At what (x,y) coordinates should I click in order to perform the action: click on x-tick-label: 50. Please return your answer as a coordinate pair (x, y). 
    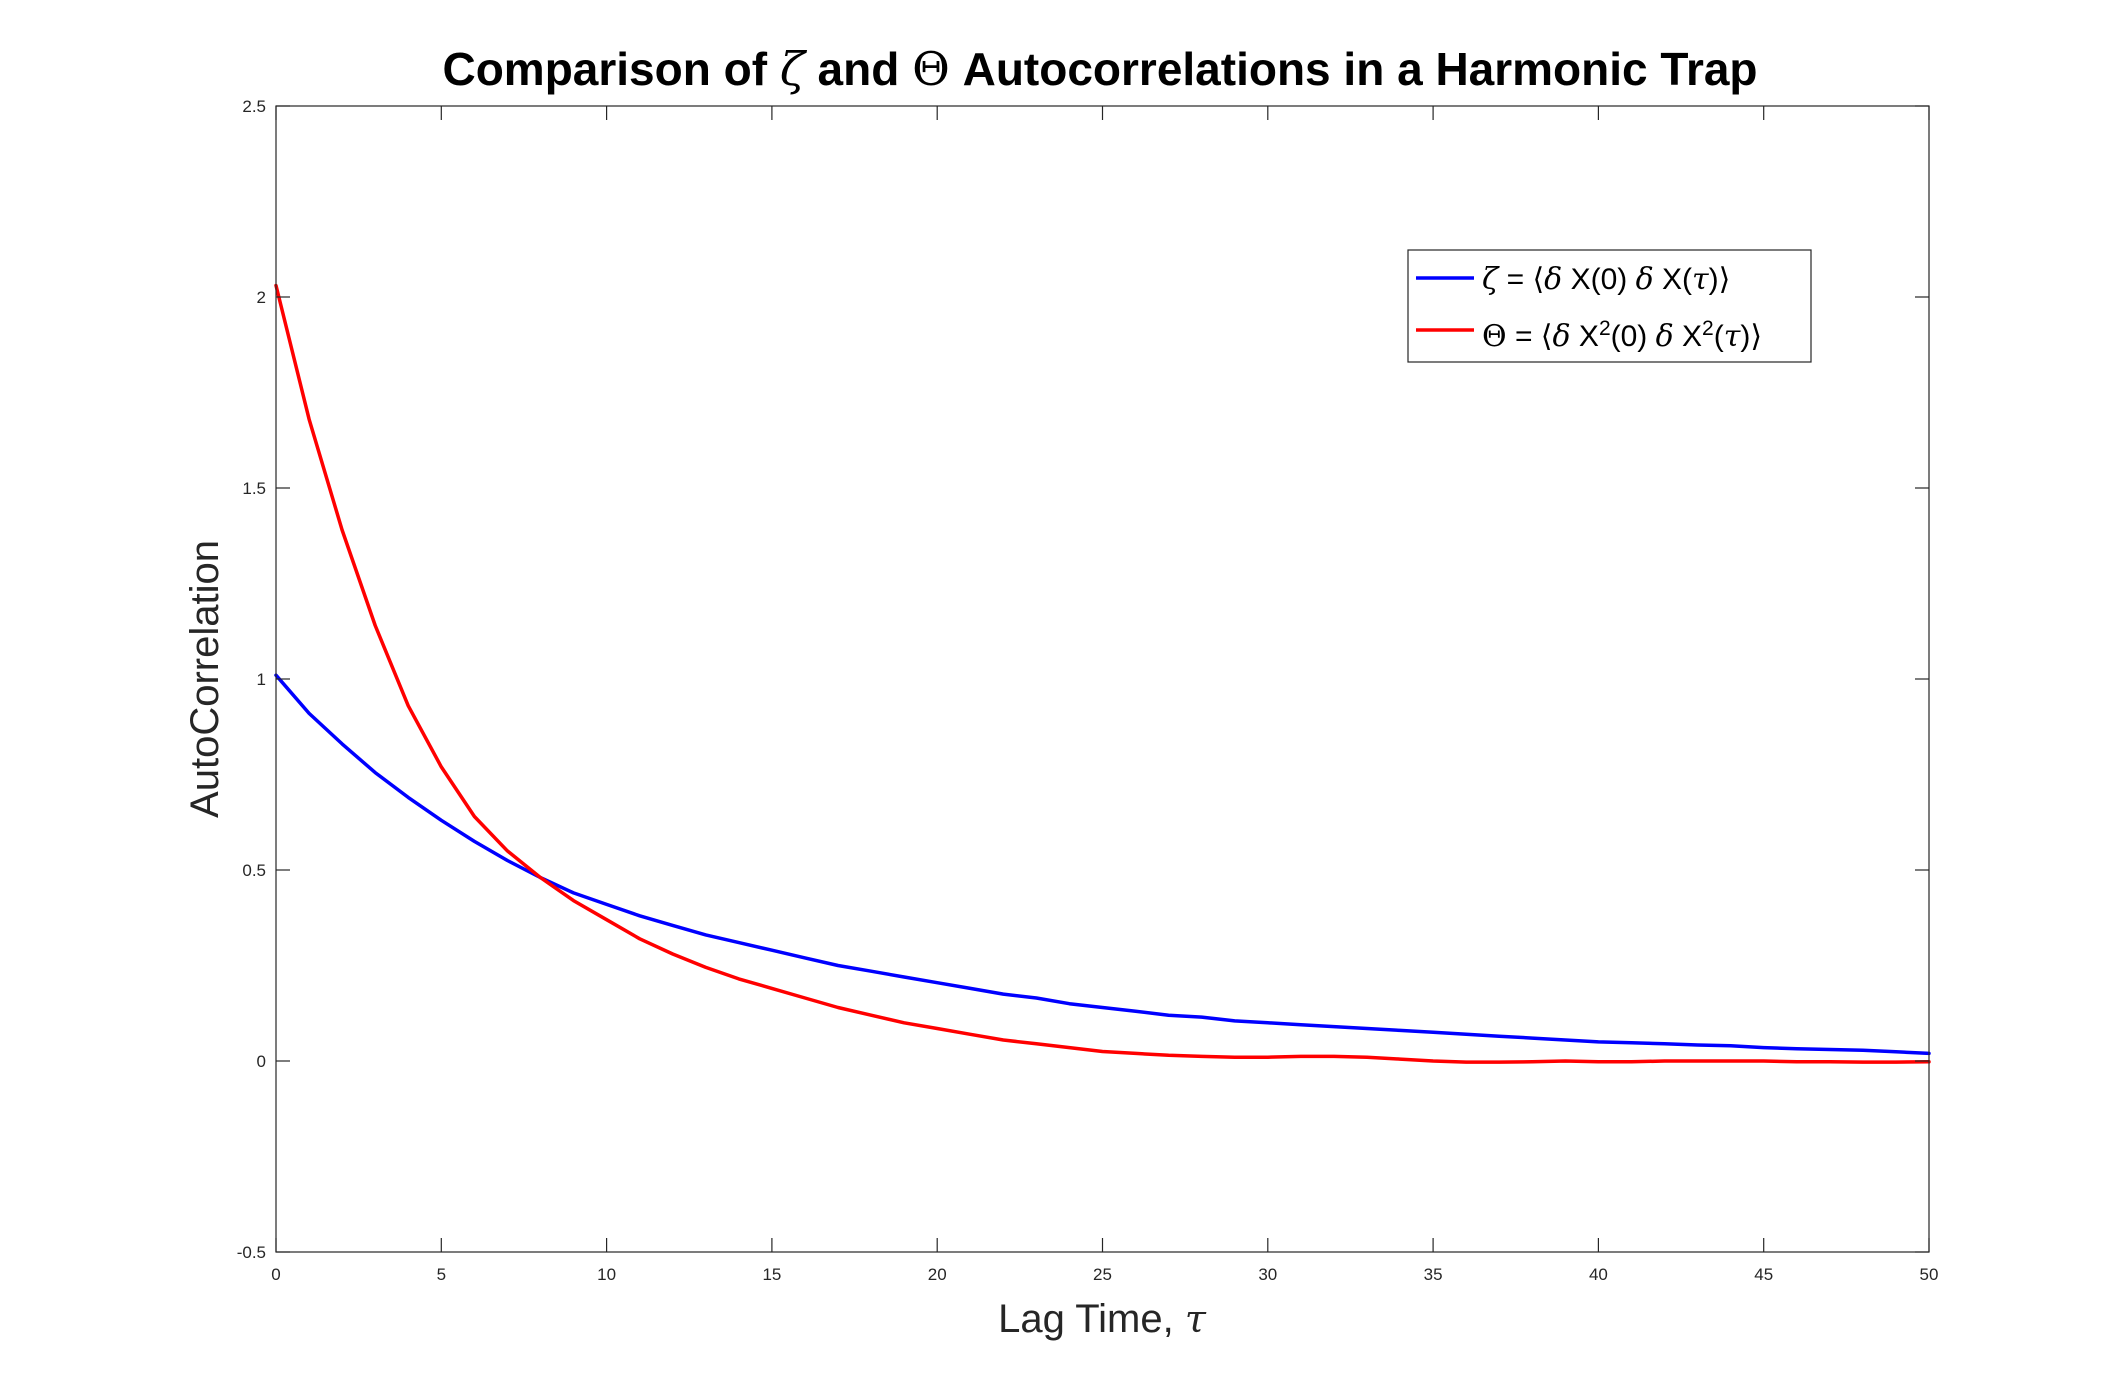
    Looking at the image, I should click on (1929, 1274).